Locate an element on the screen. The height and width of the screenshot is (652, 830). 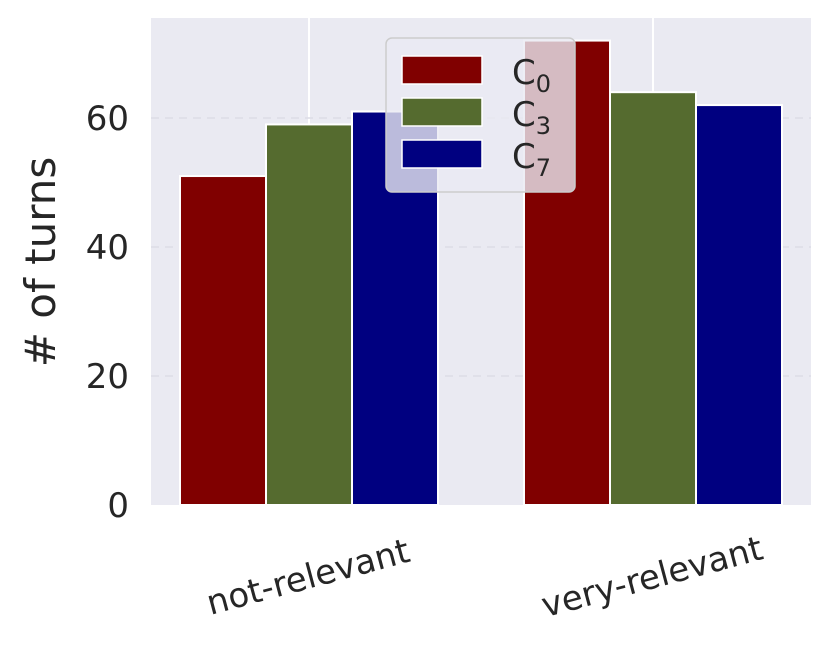
y-axis-ticks: 0 20 40 60 is located at coordinates (107, 312).